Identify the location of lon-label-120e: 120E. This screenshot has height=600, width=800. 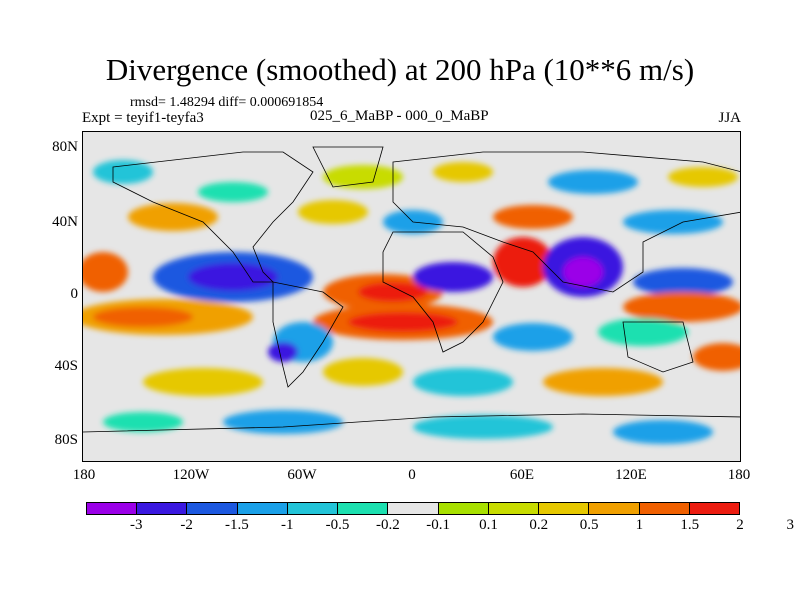
(631, 475).